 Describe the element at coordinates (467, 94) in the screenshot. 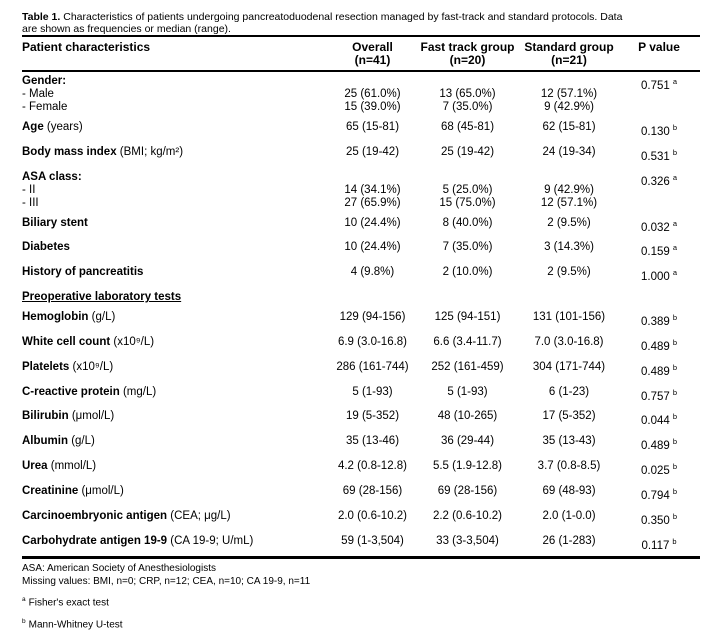

I see `cell-fast-track: 13 (65.0%) 7 (35.0%)` at that location.